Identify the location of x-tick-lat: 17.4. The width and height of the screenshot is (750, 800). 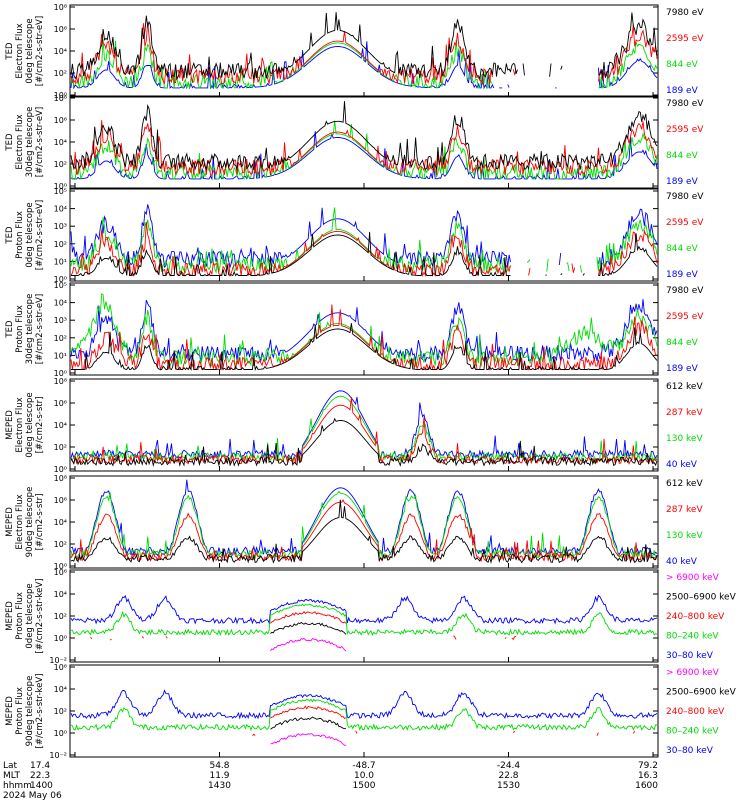
(40, 766).